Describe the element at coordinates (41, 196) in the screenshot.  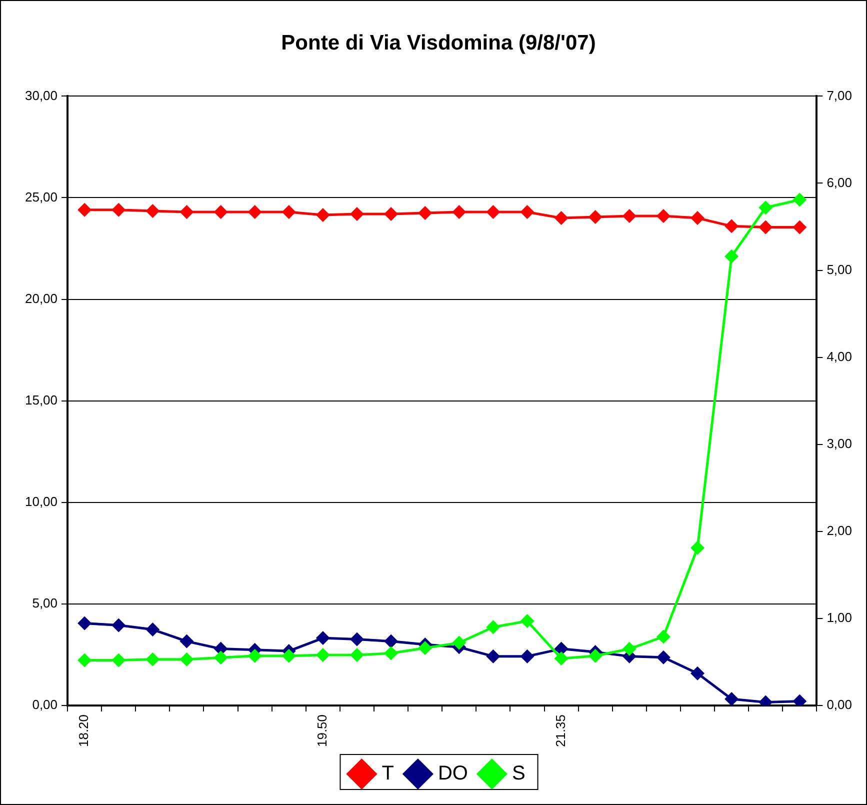
I see `y-tick-label: 25,00` at that location.